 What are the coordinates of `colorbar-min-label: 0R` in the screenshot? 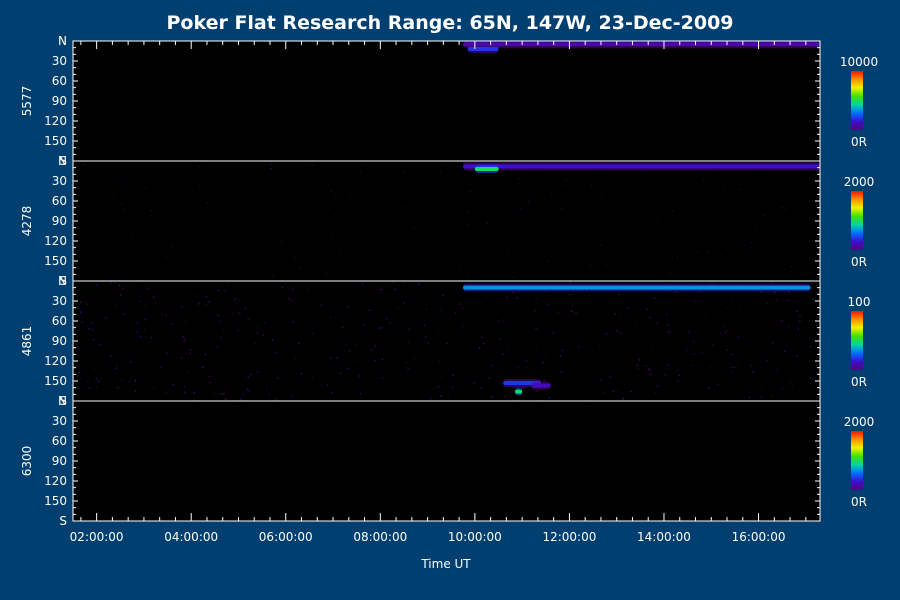 It's located at (859, 382).